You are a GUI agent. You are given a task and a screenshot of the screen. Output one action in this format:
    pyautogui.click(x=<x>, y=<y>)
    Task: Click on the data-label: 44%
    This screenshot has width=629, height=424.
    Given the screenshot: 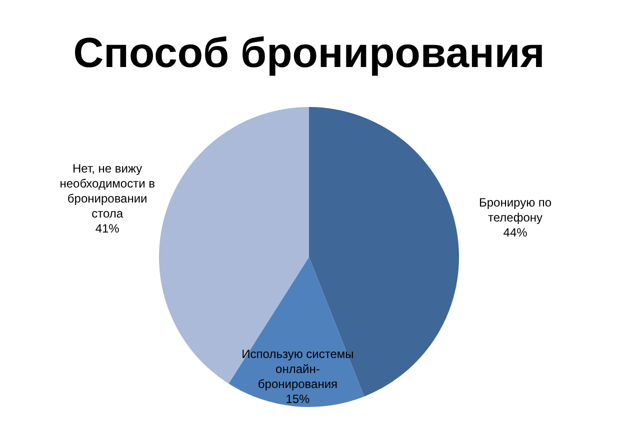 What is the action you would take?
    pyautogui.click(x=515, y=233)
    